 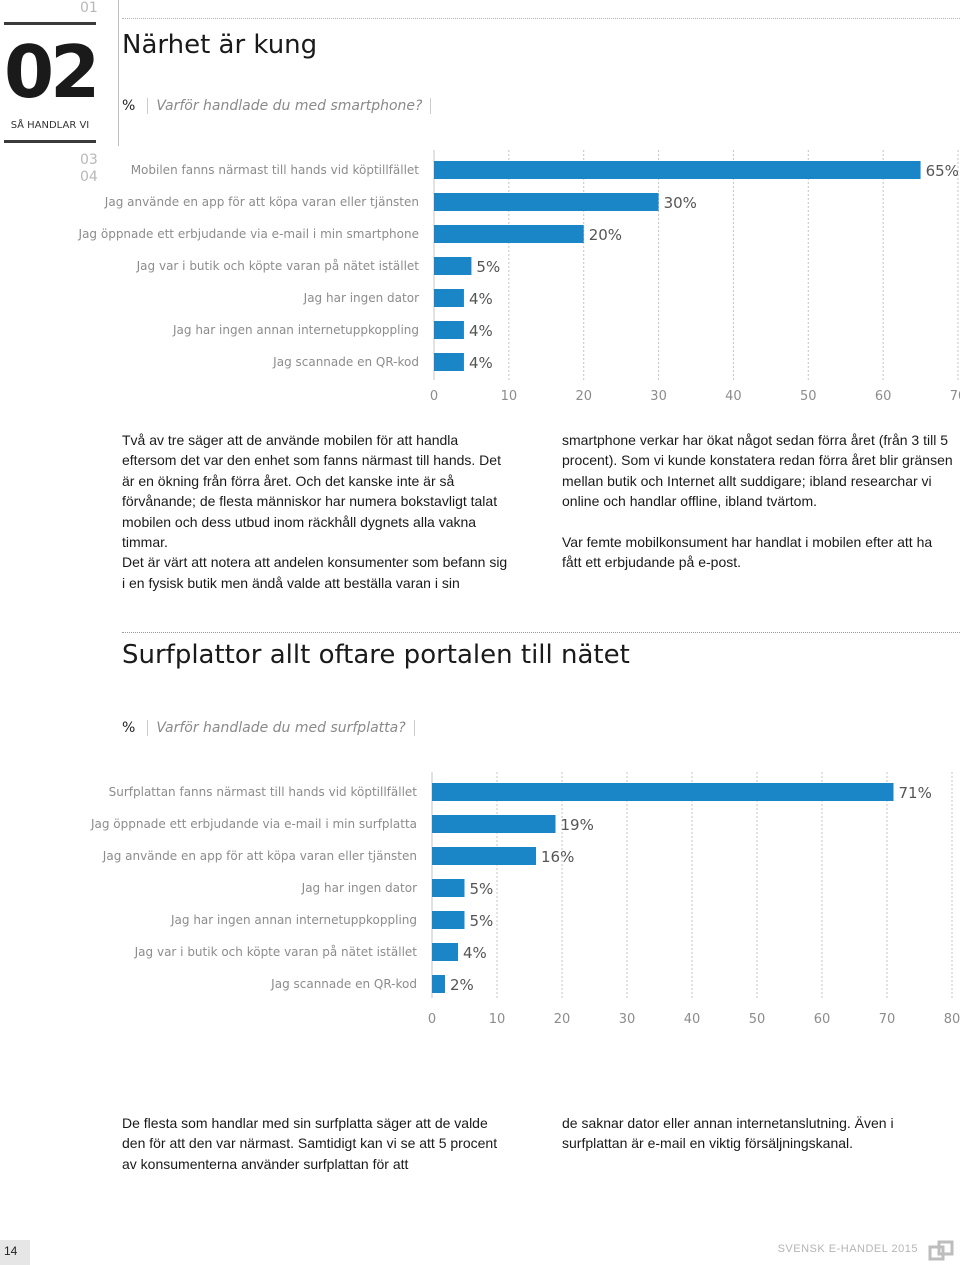 What do you see at coordinates (50, 125) in the screenshot?
I see `chapter-label: SÅ HANDLAR VI` at bounding box center [50, 125].